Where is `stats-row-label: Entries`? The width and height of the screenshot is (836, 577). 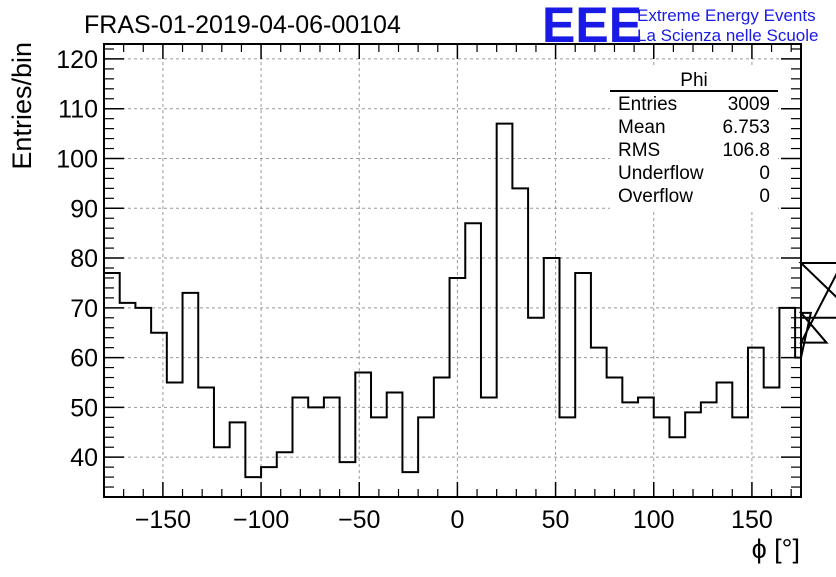
stats-row-label: Entries is located at coordinates (647, 104).